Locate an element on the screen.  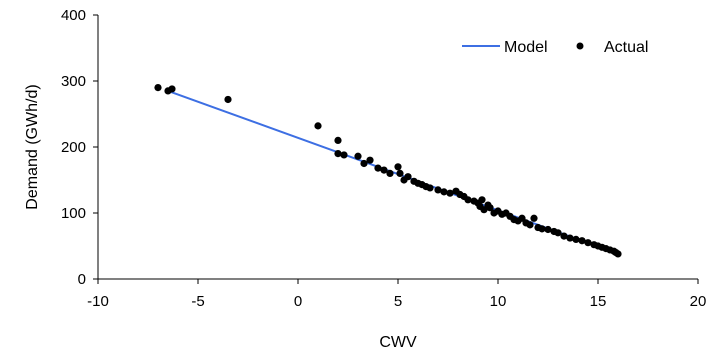
x-tick-label: 10 is located at coordinates (498, 301).